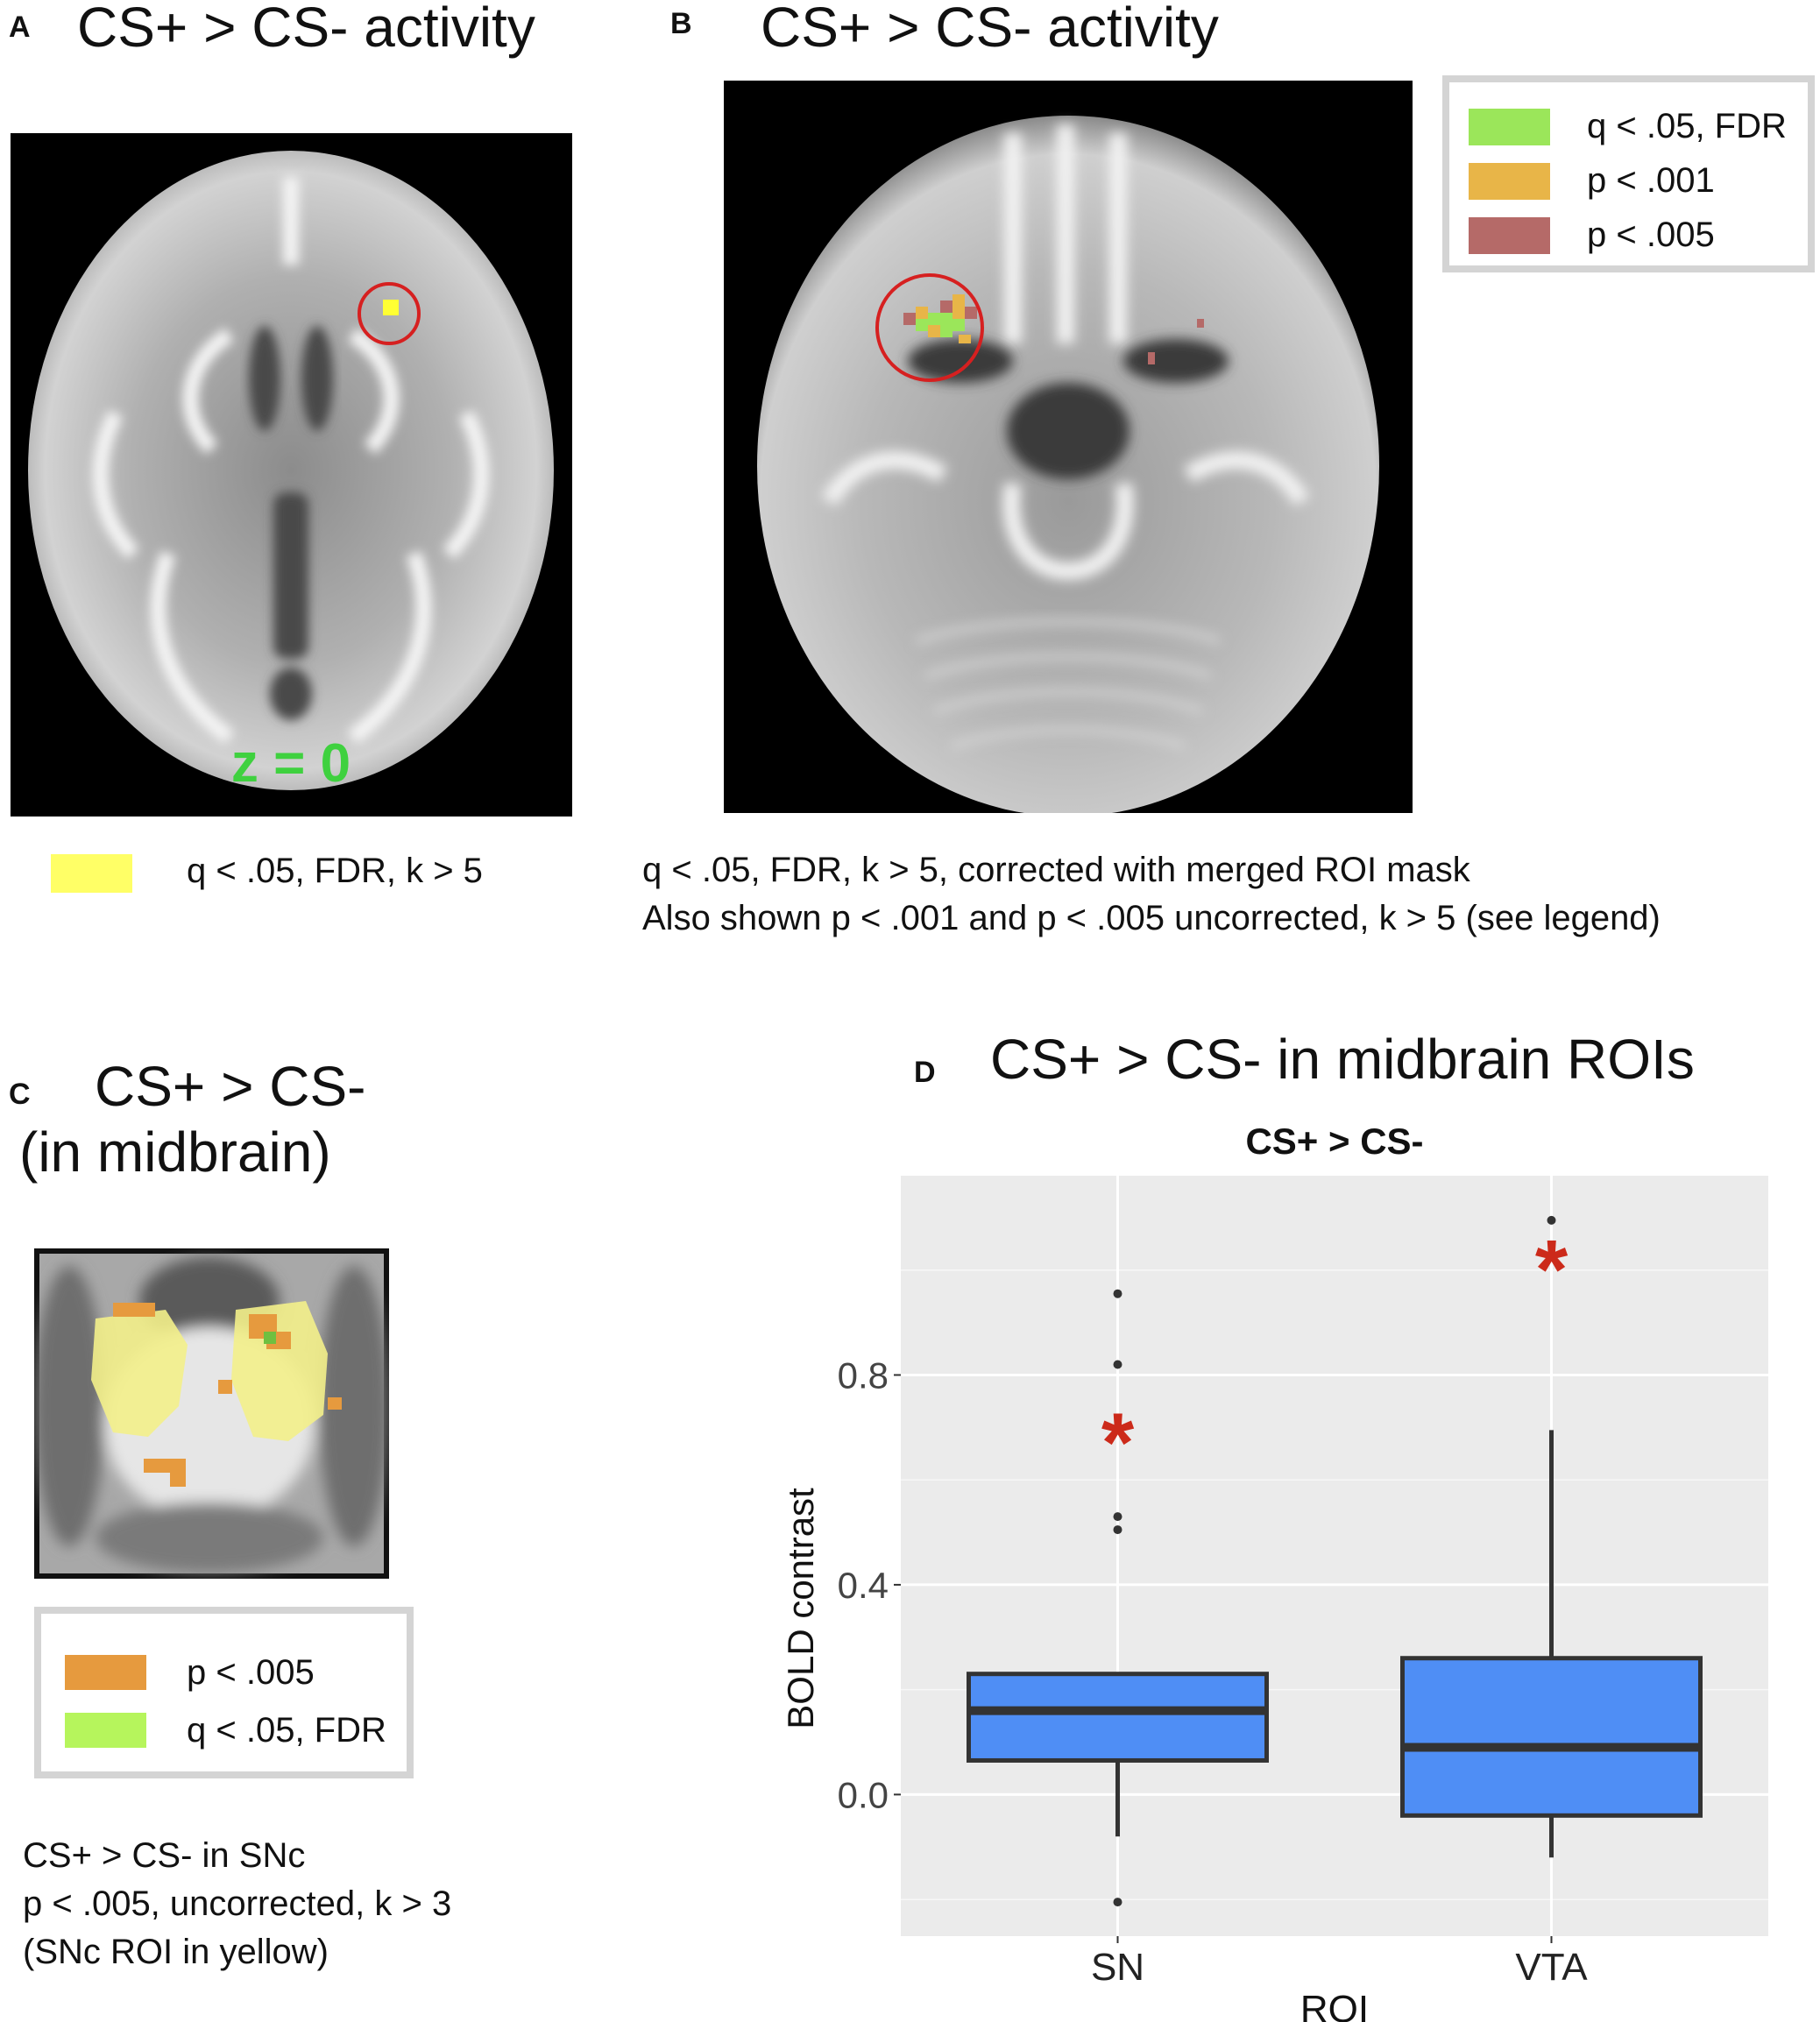 This screenshot has height=2022, width=1820. What do you see at coordinates (800, 1608) in the screenshot?
I see `y-axis-label: BOLD contrast` at bounding box center [800, 1608].